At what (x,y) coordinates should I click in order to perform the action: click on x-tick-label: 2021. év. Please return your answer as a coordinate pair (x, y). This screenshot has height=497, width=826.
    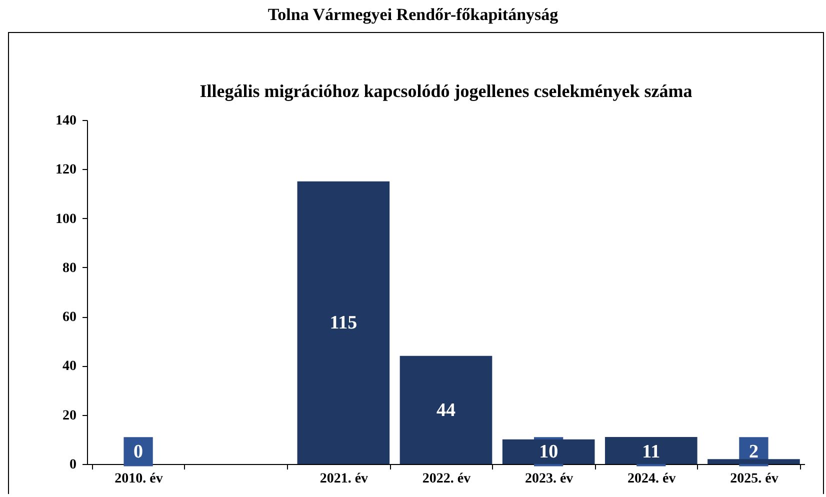
    Looking at the image, I should click on (344, 479).